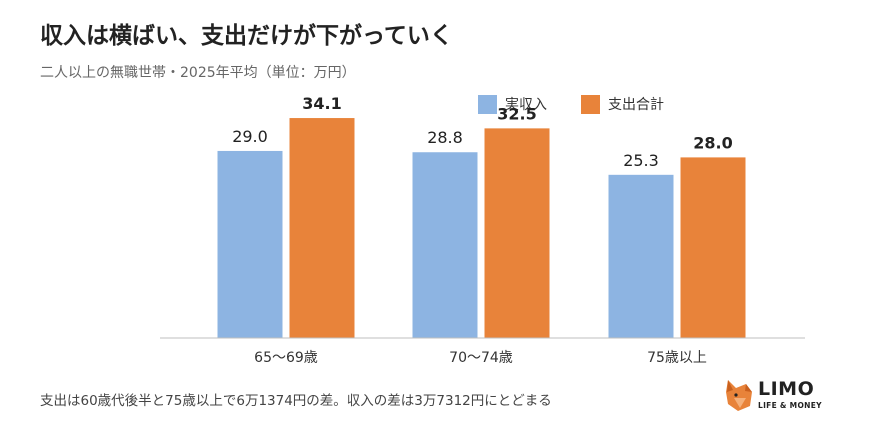 The width and height of the screenshot is (870, 435). What do you see at coordinates (786, 389) in the screenshot?
I see `logo-wordmark: LIMO` at bounding box center [786, 389].